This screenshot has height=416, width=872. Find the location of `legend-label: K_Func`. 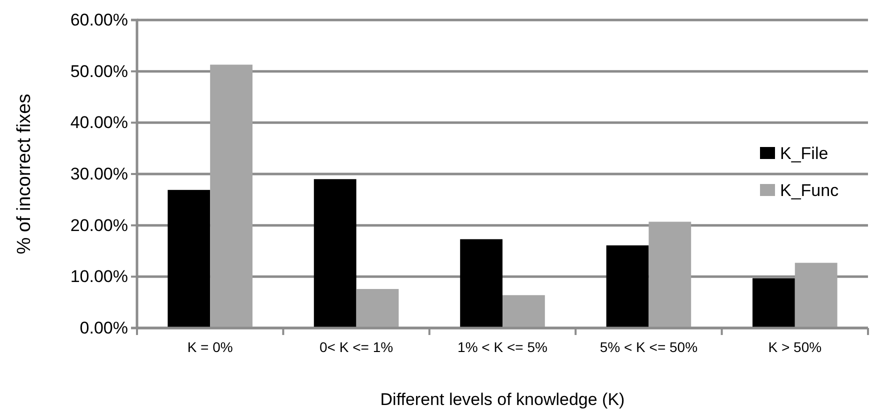

legend-label: K_Func is located at coordinates (810, 190).